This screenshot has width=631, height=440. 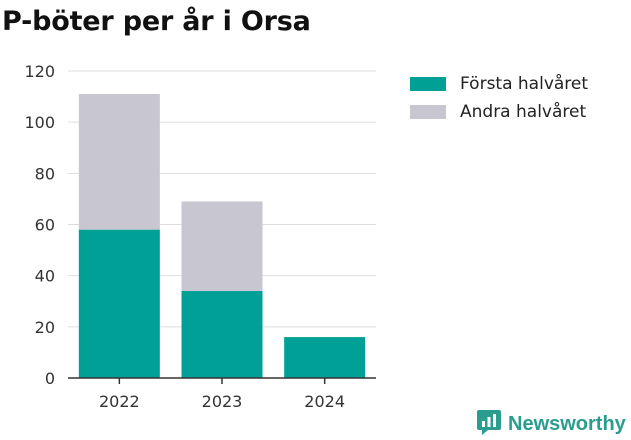 What do you see at coordinates (567, 423) in the screenshot?
I see `newsworthy-label: Newsworthy` at bounding box center [567, 423].